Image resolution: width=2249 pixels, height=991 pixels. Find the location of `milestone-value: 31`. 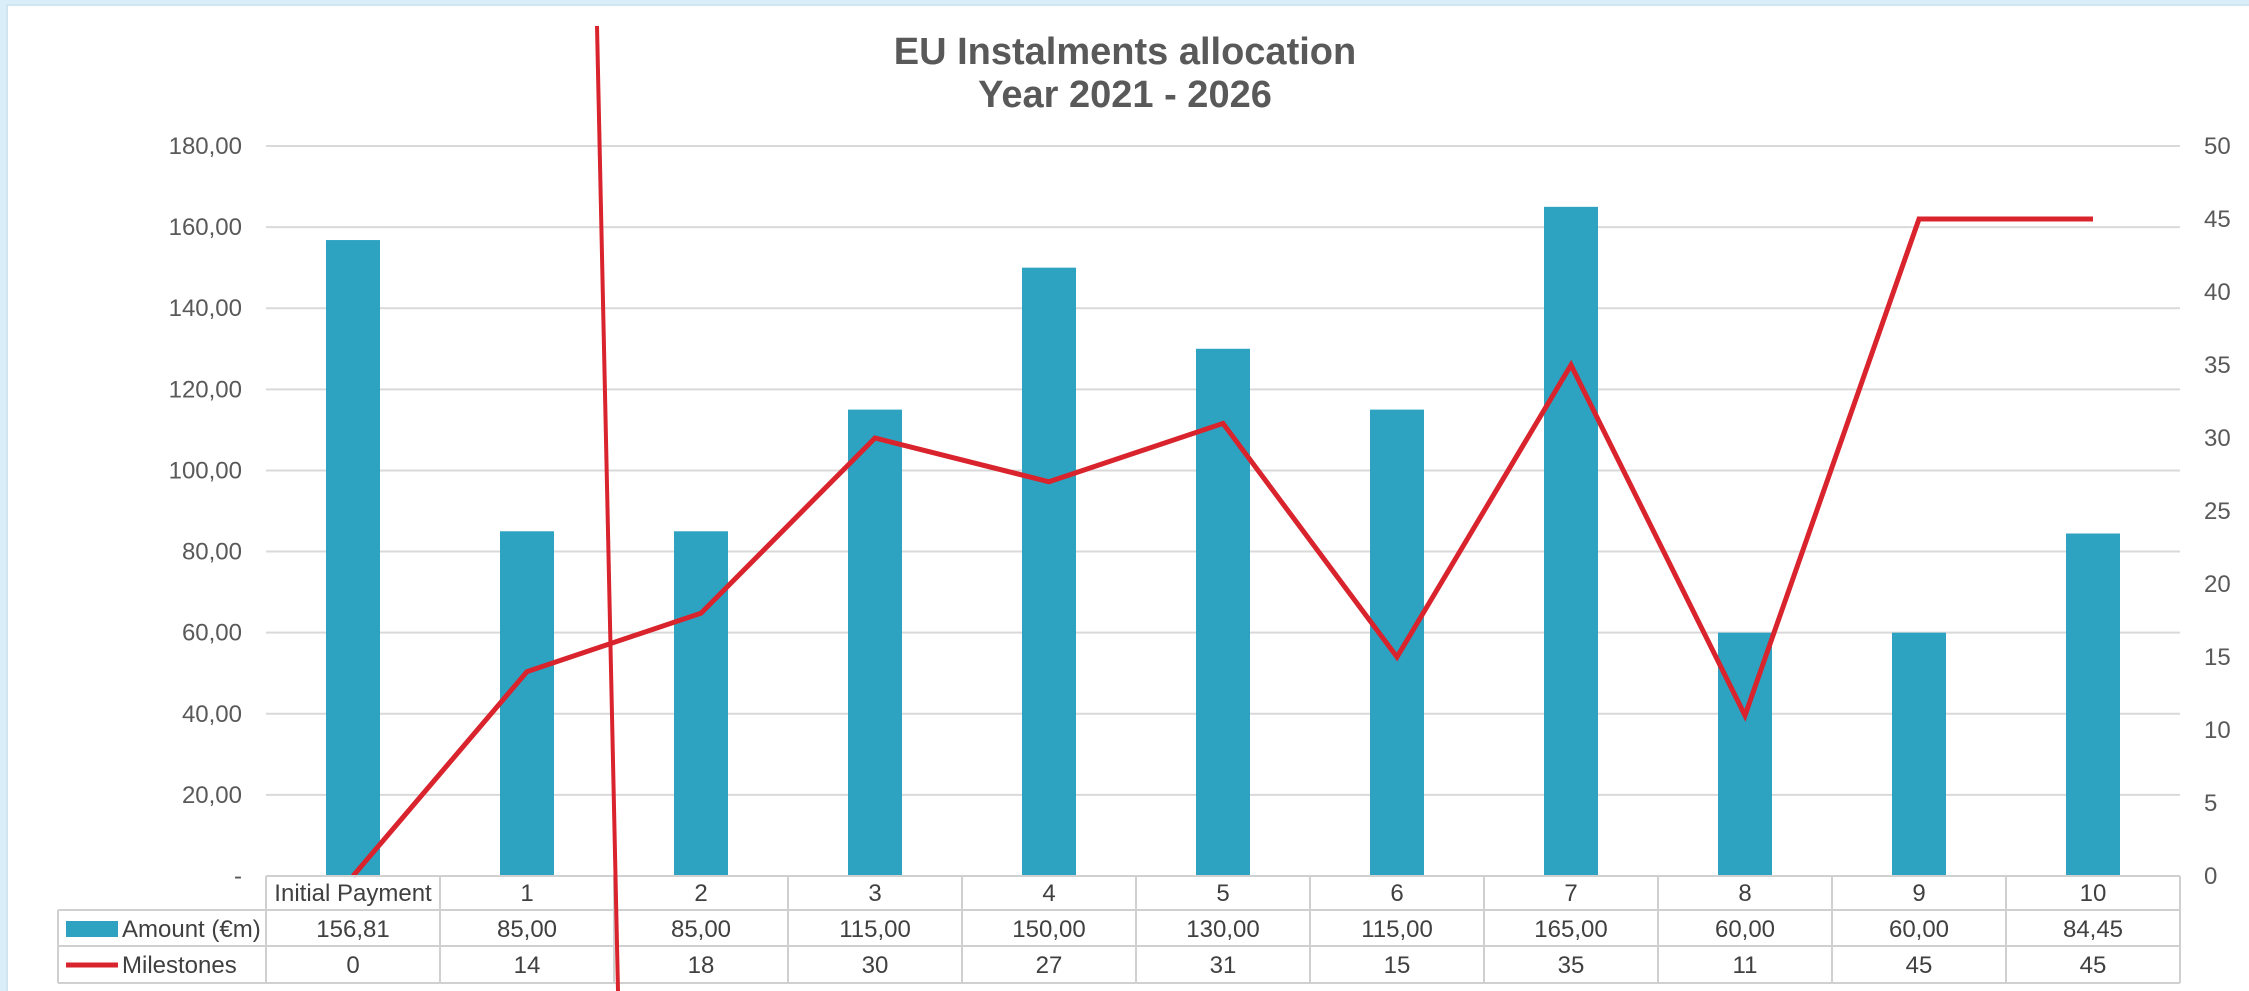

milestone-value: 31 is located at coordinates (1223, 965).